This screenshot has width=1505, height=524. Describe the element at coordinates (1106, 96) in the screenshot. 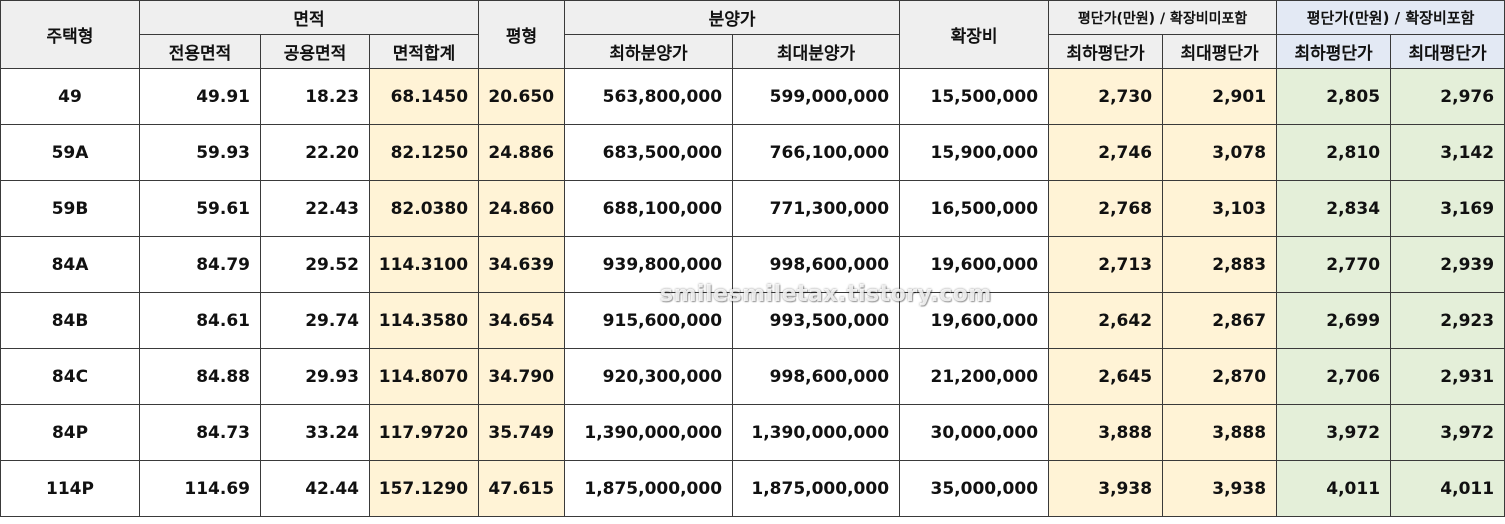

I see `cell-unit-excl-min: 2,730` at that location.